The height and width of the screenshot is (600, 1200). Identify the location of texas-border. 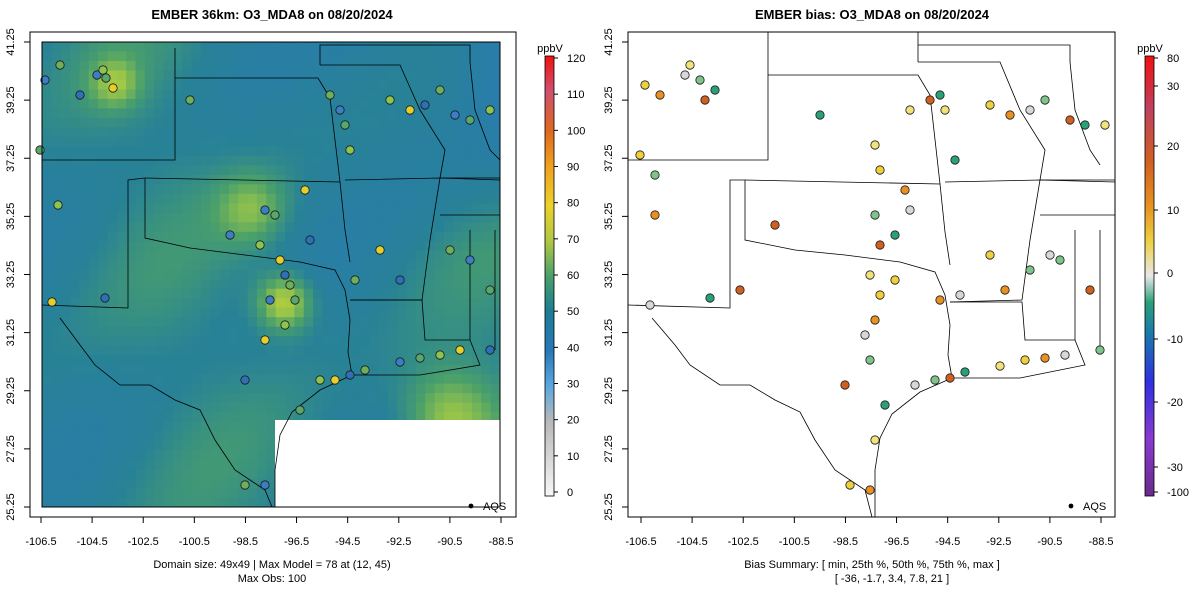
(248, 342).